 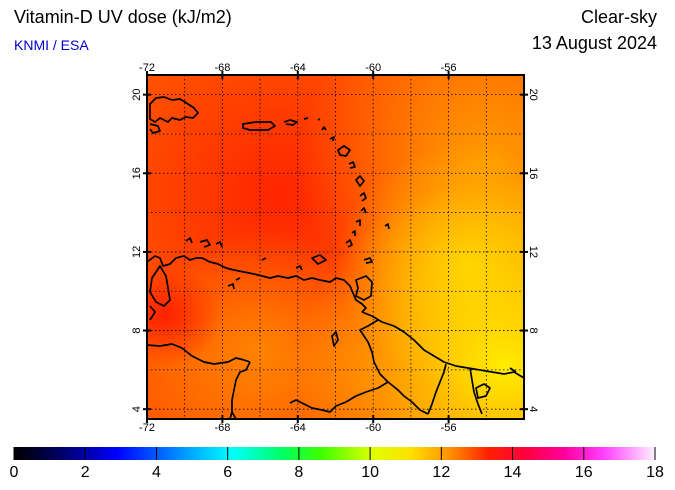 I want to click on coastline-tobago, so click(x=368, y=260).